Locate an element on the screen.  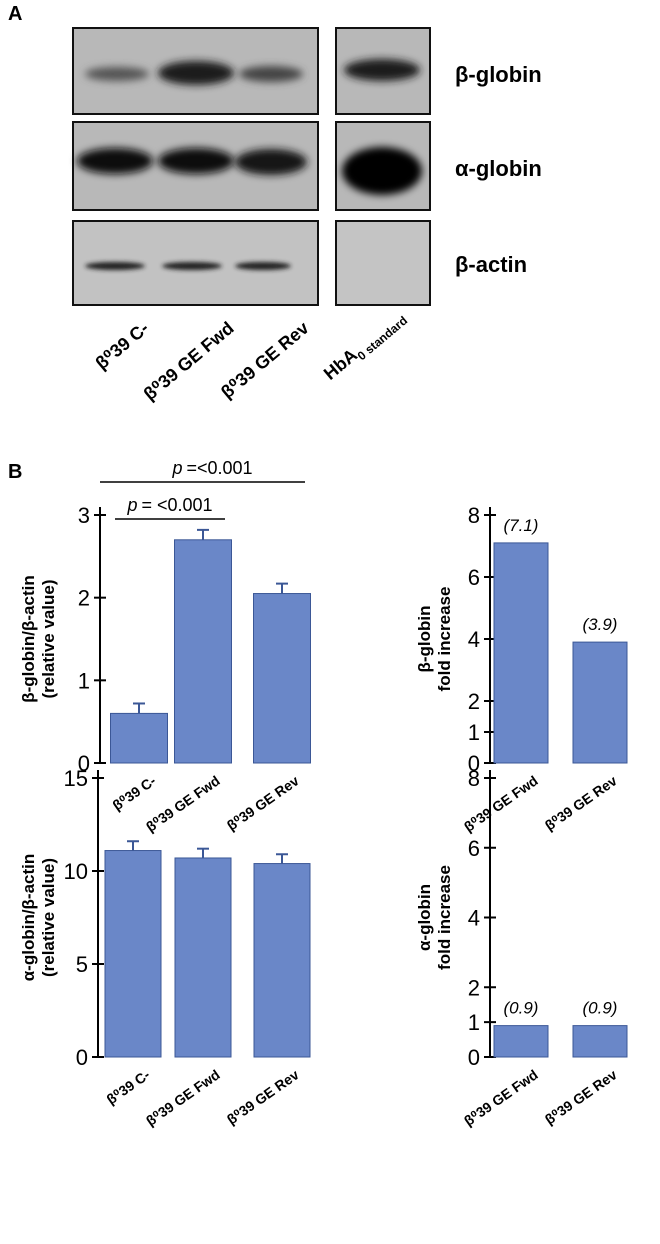
blot is located at coordinates (251, 166).